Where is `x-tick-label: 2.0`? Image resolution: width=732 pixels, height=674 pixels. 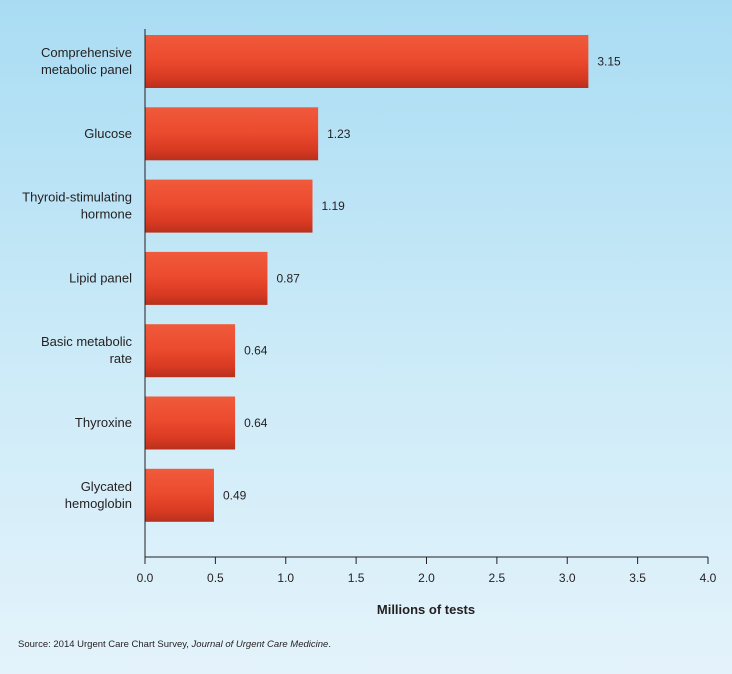 x-tick-label: 2.0 is located at coordinates (426, 578).